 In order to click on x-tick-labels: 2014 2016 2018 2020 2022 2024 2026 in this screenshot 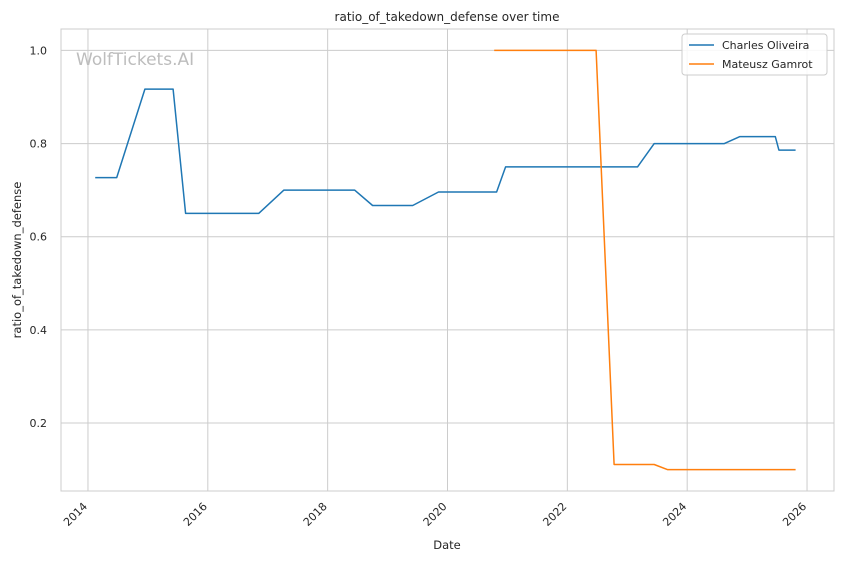, I will do `click(435, 514)`.